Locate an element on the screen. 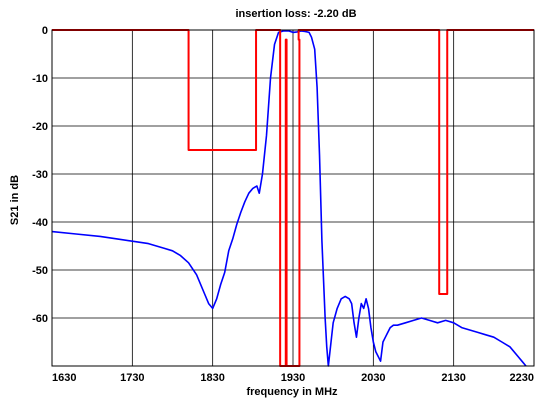  x-axis-ticks: 1630 1730 1830 1930 2030 2130 2230 is located at coordinates (293, 378).